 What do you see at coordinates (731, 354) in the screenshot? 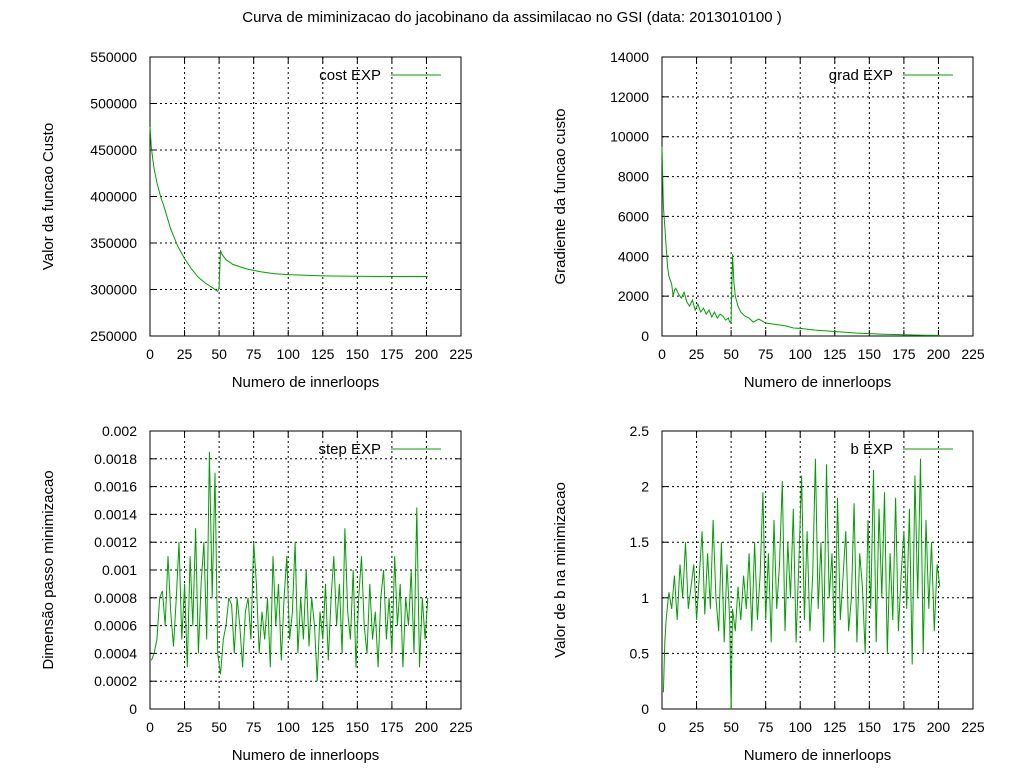
I see `grad-xtick-label: 50` at bounding box center [731, 354].